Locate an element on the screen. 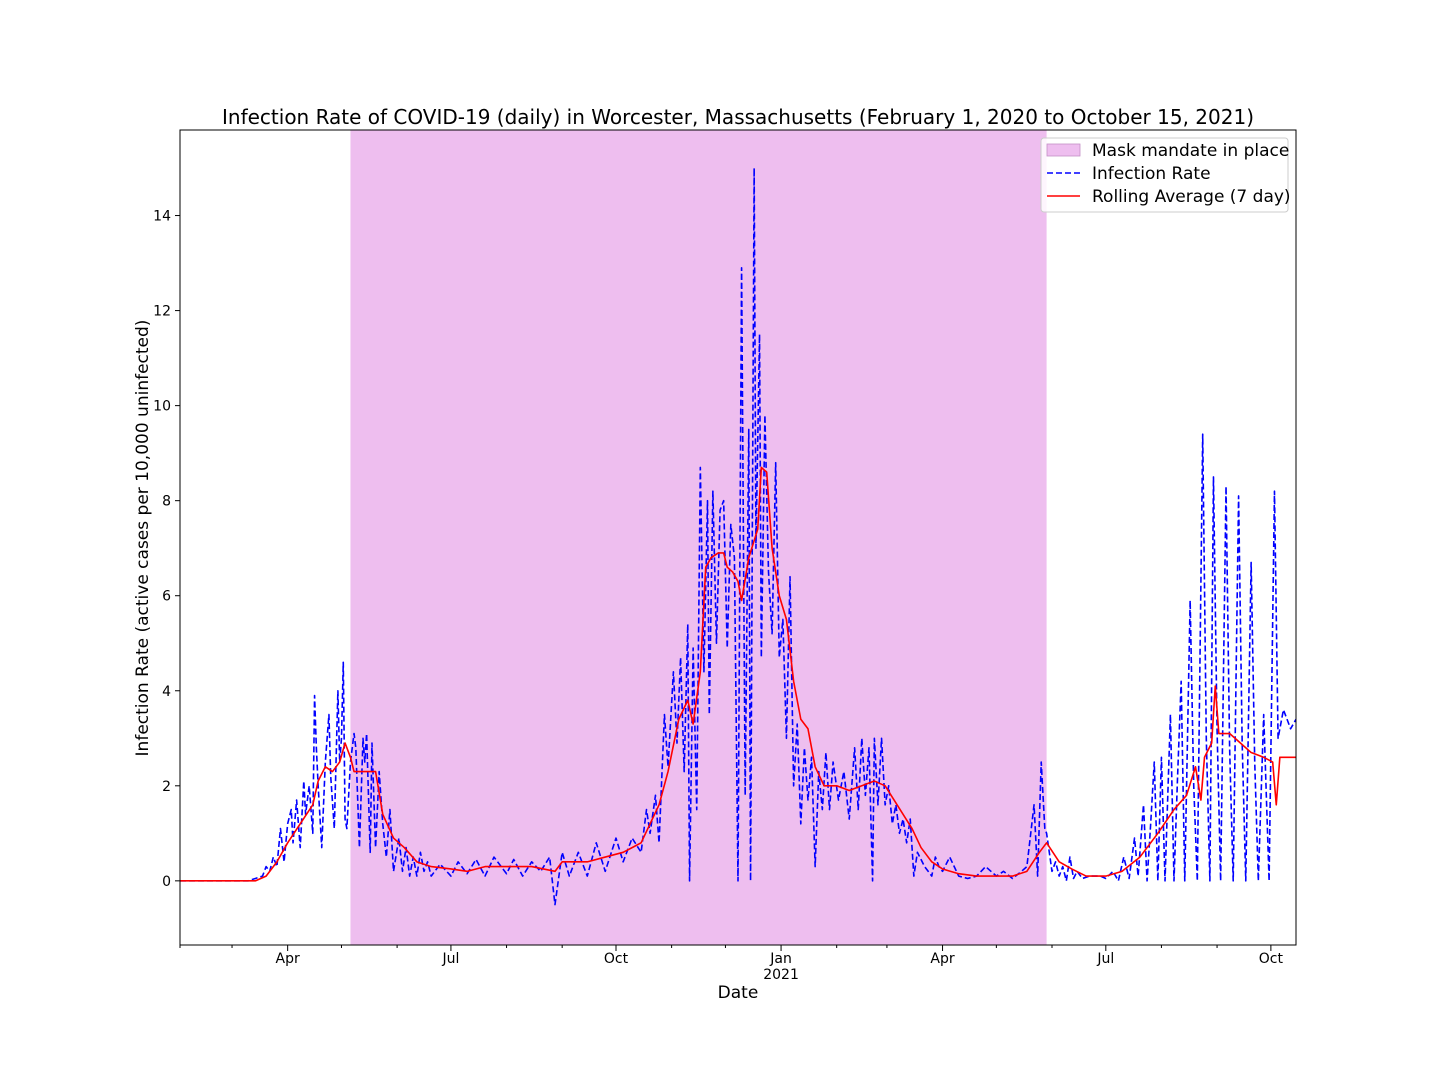 The height and width of the screenshot is (1084, 1440). legend-item-rolling-average-label: Rolling Average (7 day) is located at coordinates (1191, 197).